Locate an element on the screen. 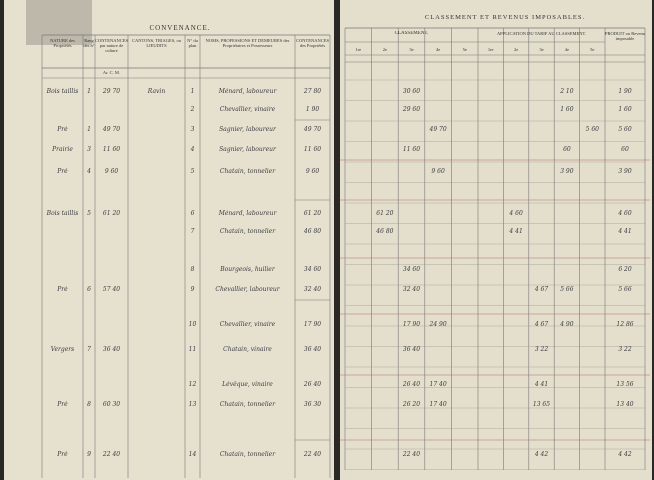  left-cell: 11 60 is located at coordinates (111, 149).